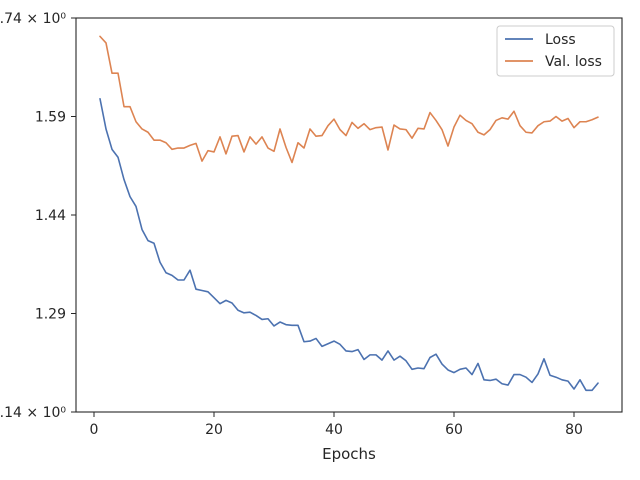  I want to click on y-tick-label: 1.59, so click(50, 118).